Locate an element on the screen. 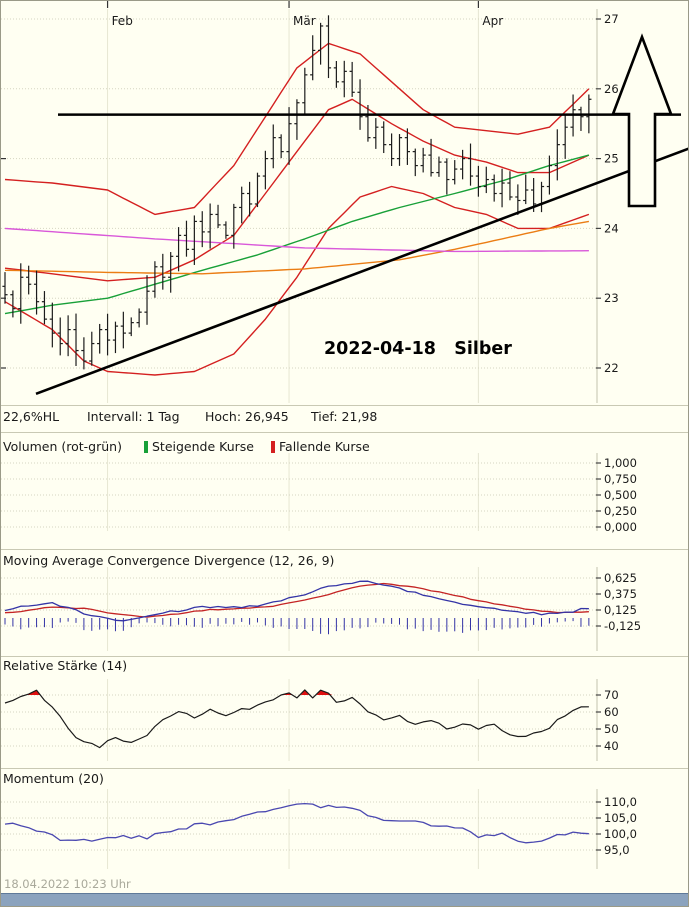  volume-header: Volumen (rot-grün) is located at coordinates (62, 446).